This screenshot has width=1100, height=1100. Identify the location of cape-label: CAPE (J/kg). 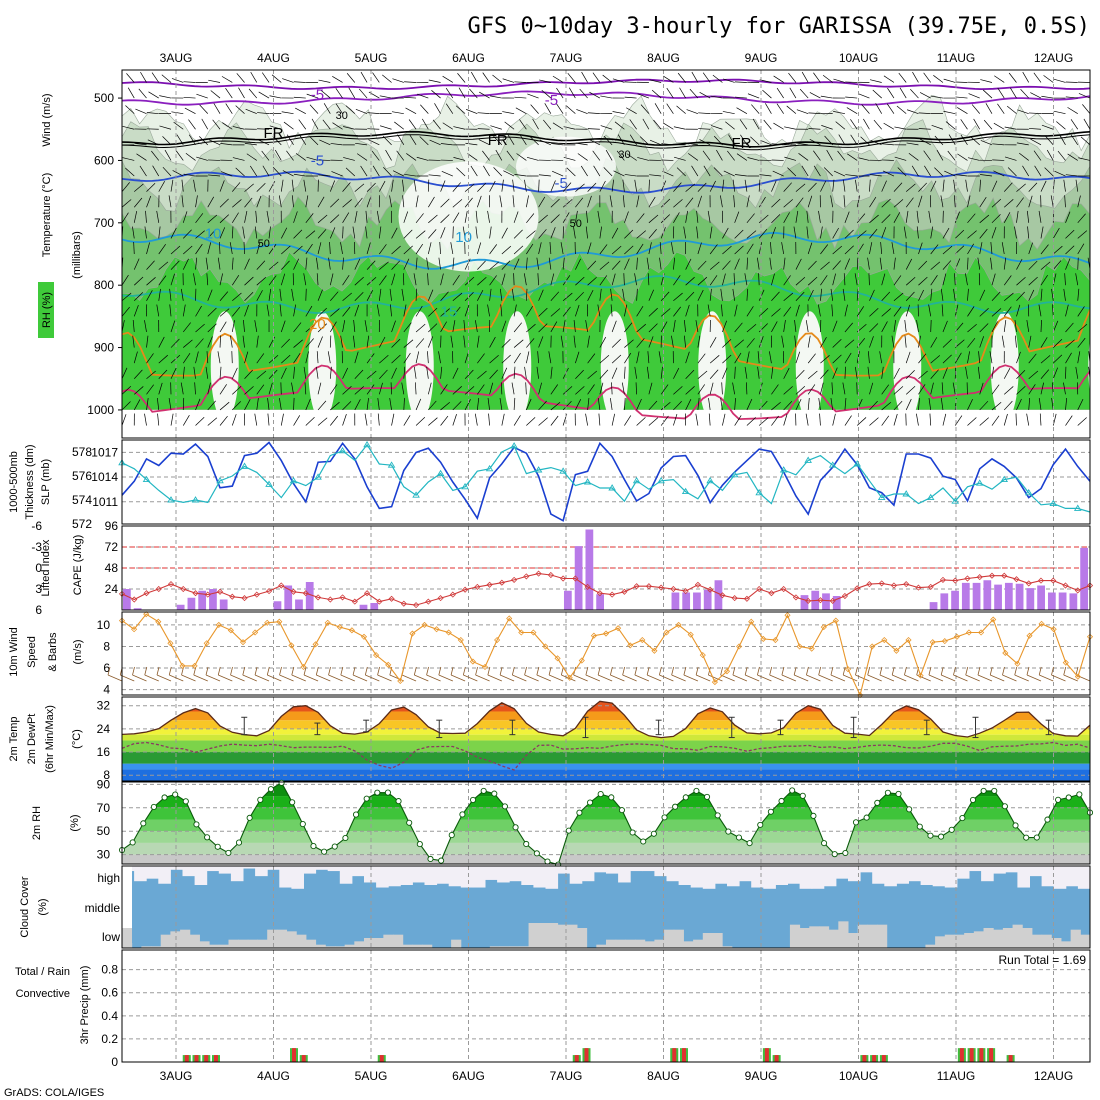
(78, 565).